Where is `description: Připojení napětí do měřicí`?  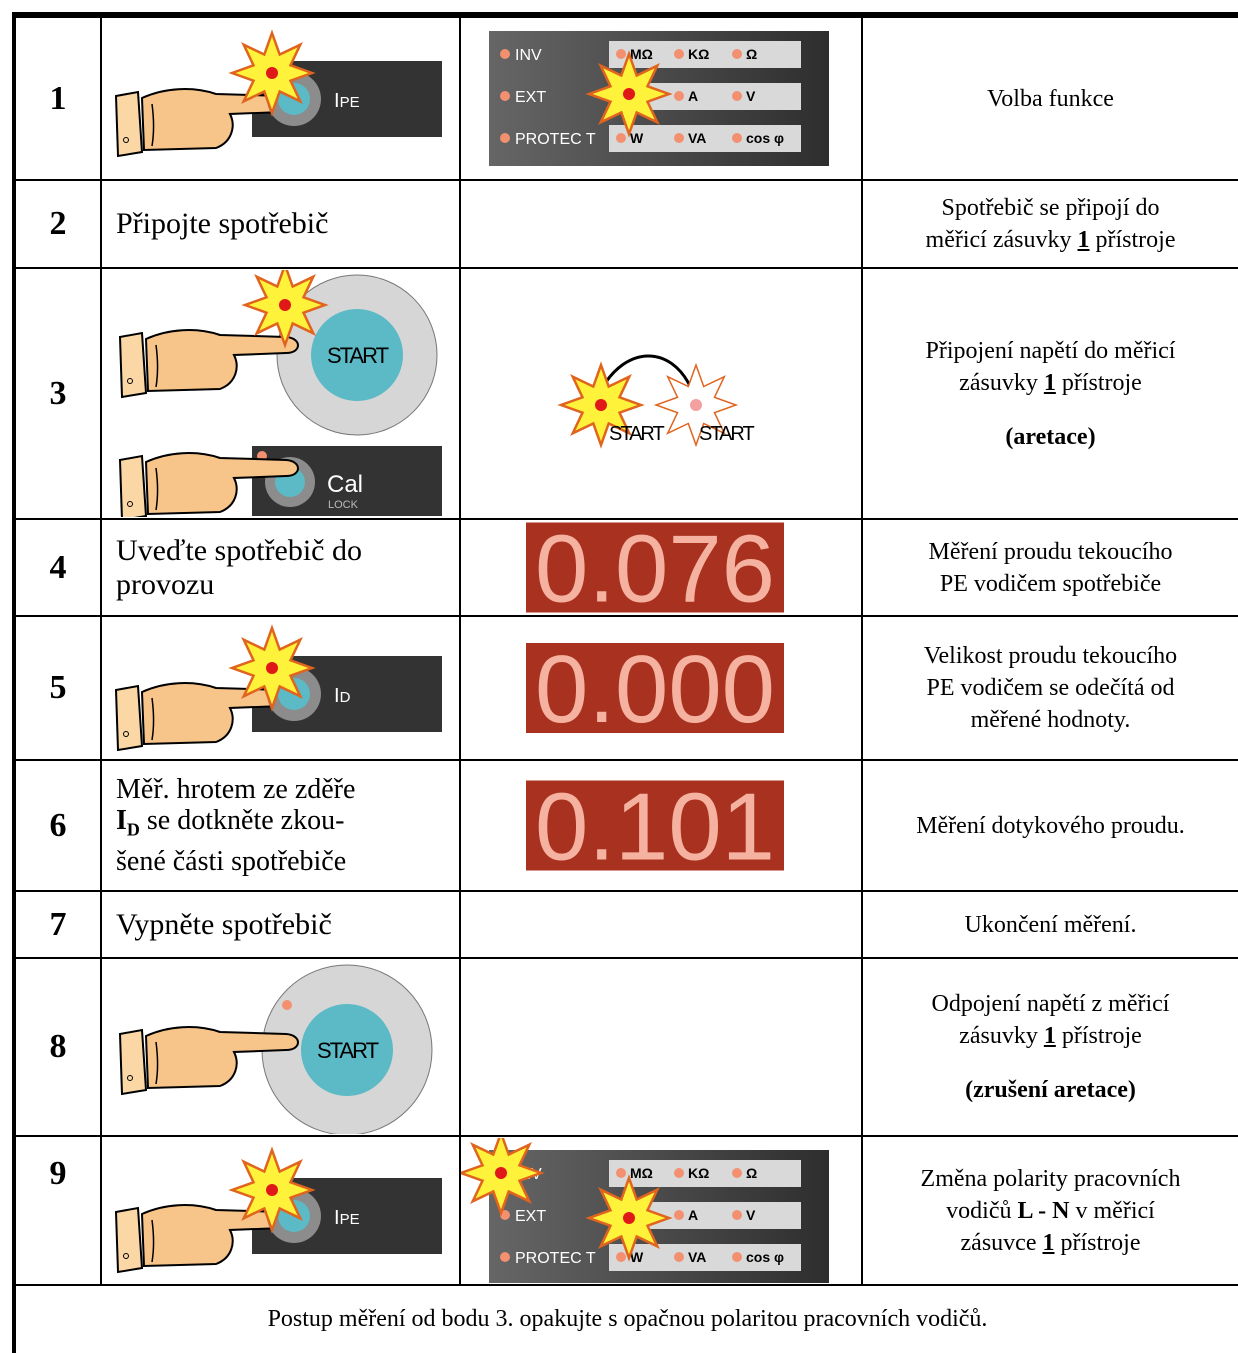
description: Připojení napětí do měřicí is located at coordinates (1050, 350).